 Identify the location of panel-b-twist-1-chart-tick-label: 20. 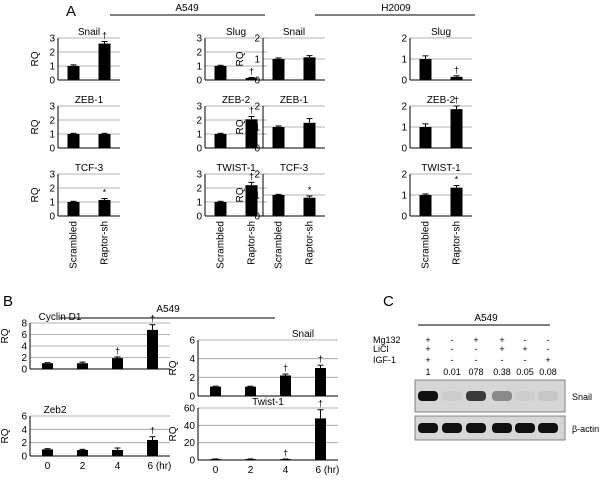
(190, 443).